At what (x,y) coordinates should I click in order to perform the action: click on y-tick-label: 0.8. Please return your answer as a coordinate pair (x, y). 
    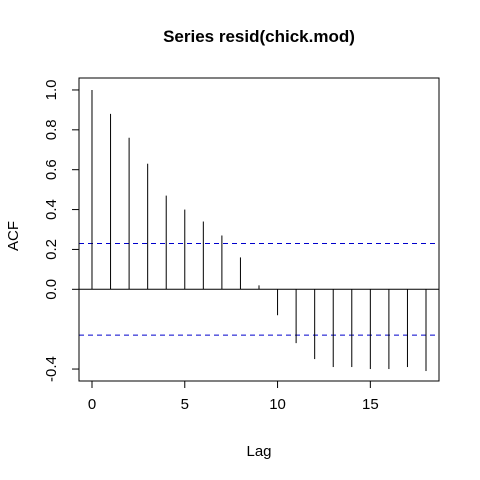
    Looking at the image, I should click on (51, 129).